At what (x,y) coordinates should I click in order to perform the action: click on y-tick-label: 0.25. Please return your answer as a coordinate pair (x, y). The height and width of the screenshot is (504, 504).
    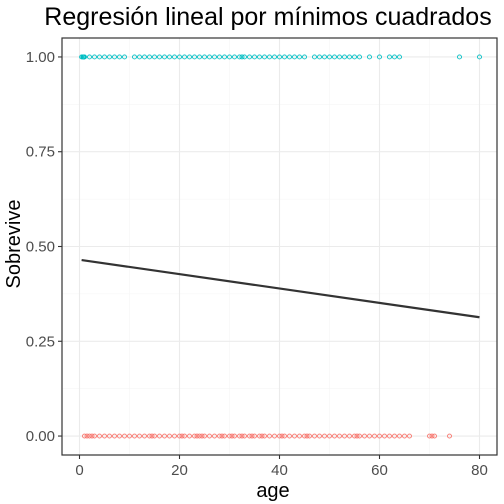
    Looking at the image, I should click on (40, 341).